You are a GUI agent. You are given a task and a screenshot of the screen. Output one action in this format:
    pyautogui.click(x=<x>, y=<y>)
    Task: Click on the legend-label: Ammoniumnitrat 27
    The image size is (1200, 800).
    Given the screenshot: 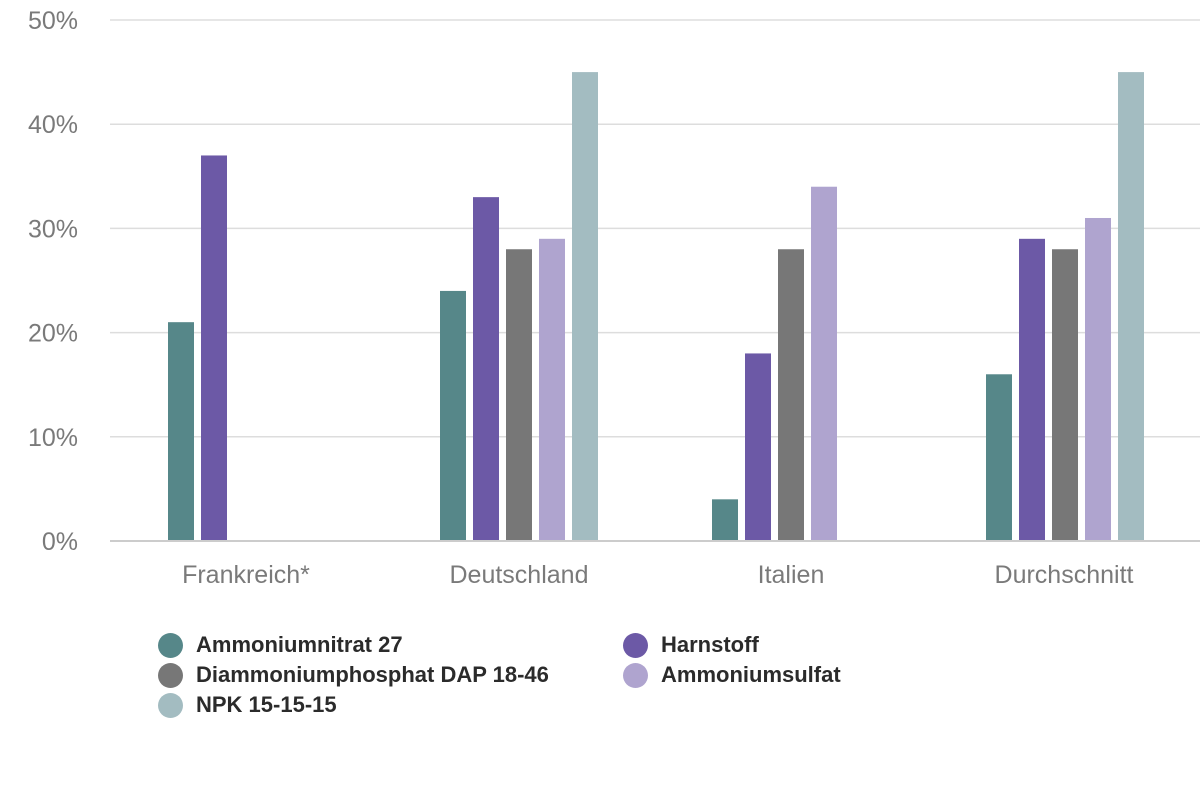 What is the action you would take?
    pyautogui.click(x=299, y=644)
    